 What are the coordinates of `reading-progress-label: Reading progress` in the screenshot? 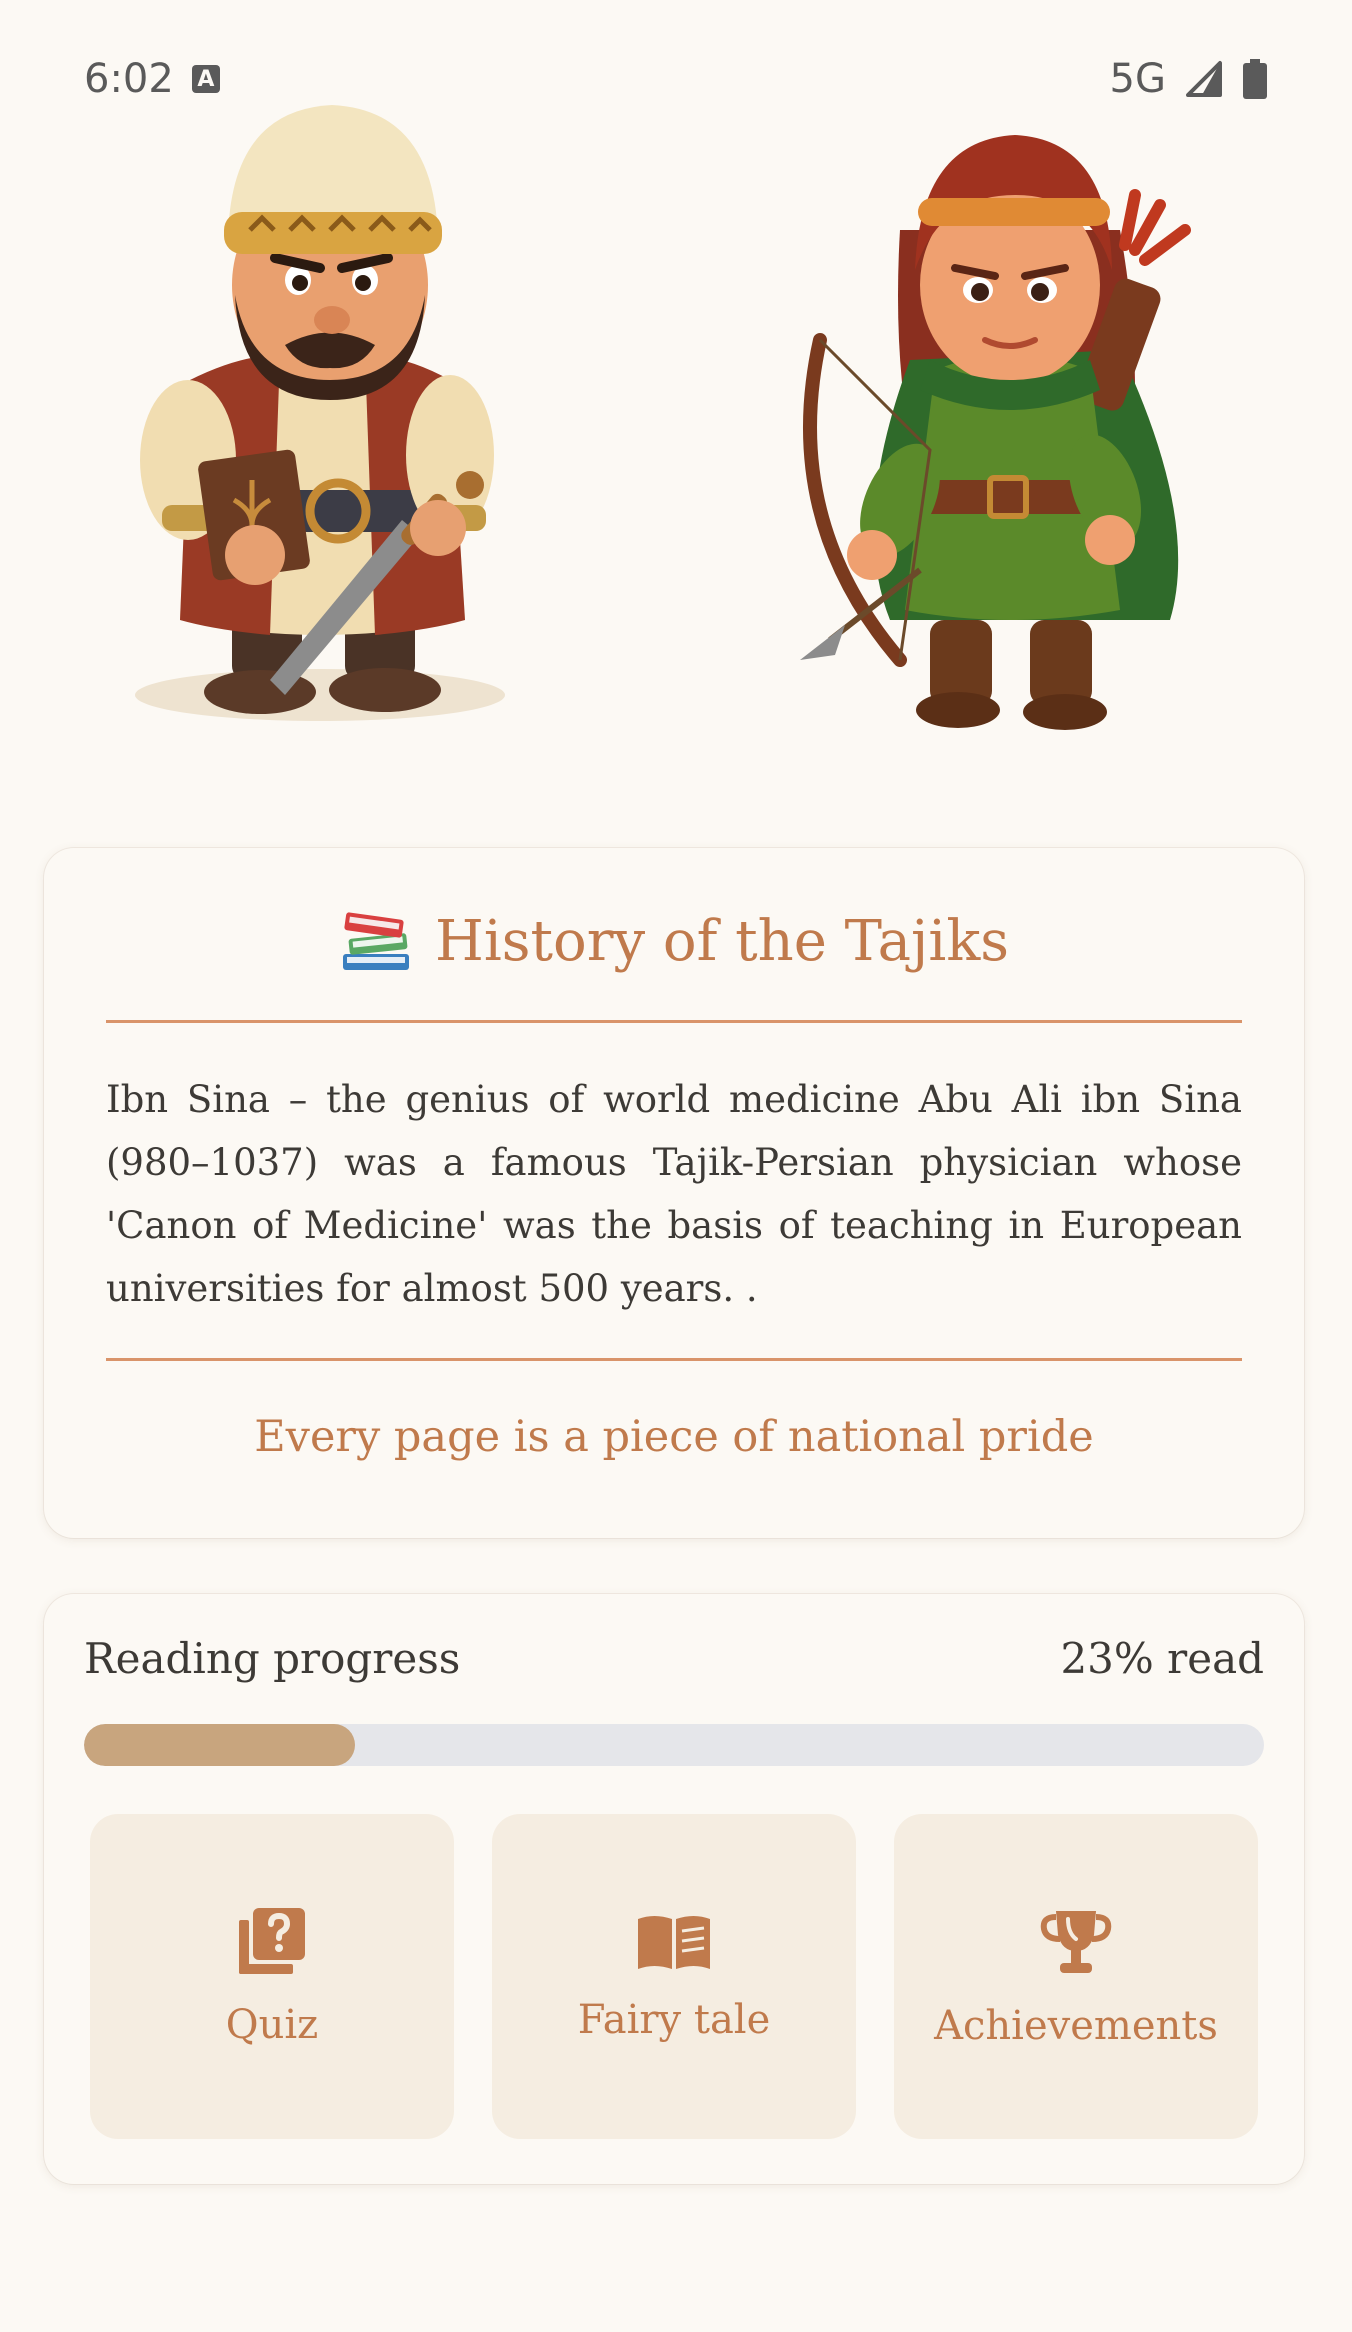 It's located at (272, 1658).